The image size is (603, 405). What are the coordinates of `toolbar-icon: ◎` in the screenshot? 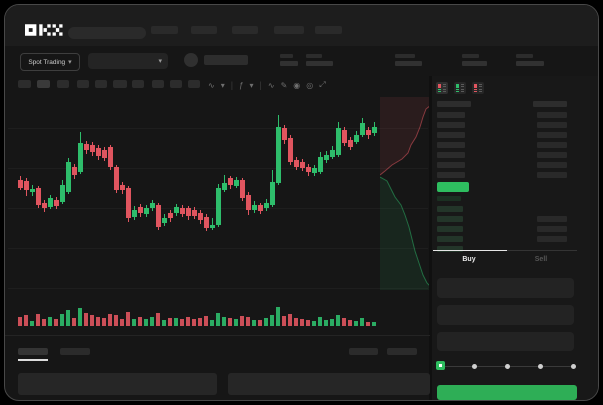 It's located at (310, 85).